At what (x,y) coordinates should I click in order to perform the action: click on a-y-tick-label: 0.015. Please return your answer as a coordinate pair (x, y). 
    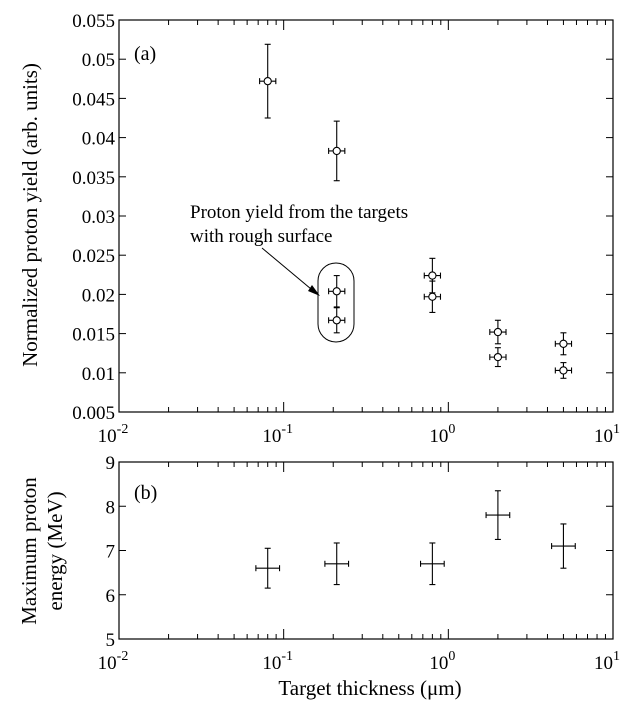
    Looking at the image, I should click on (93, 335).